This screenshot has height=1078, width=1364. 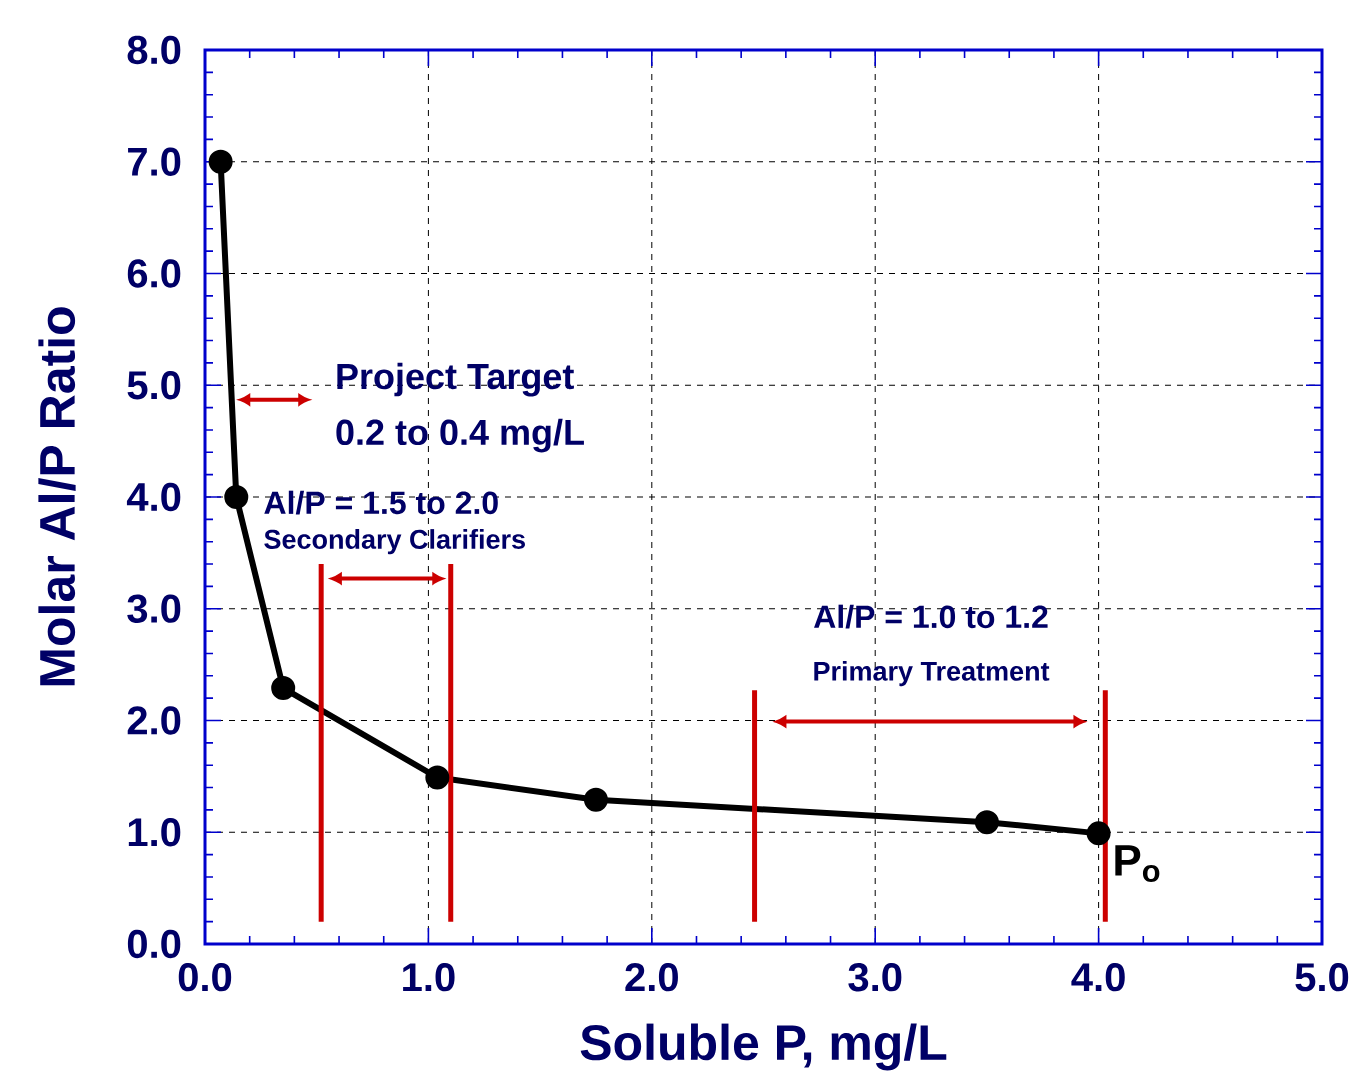 I want to click on x-tick-label: 4.0, so click(x=1098, y=977).